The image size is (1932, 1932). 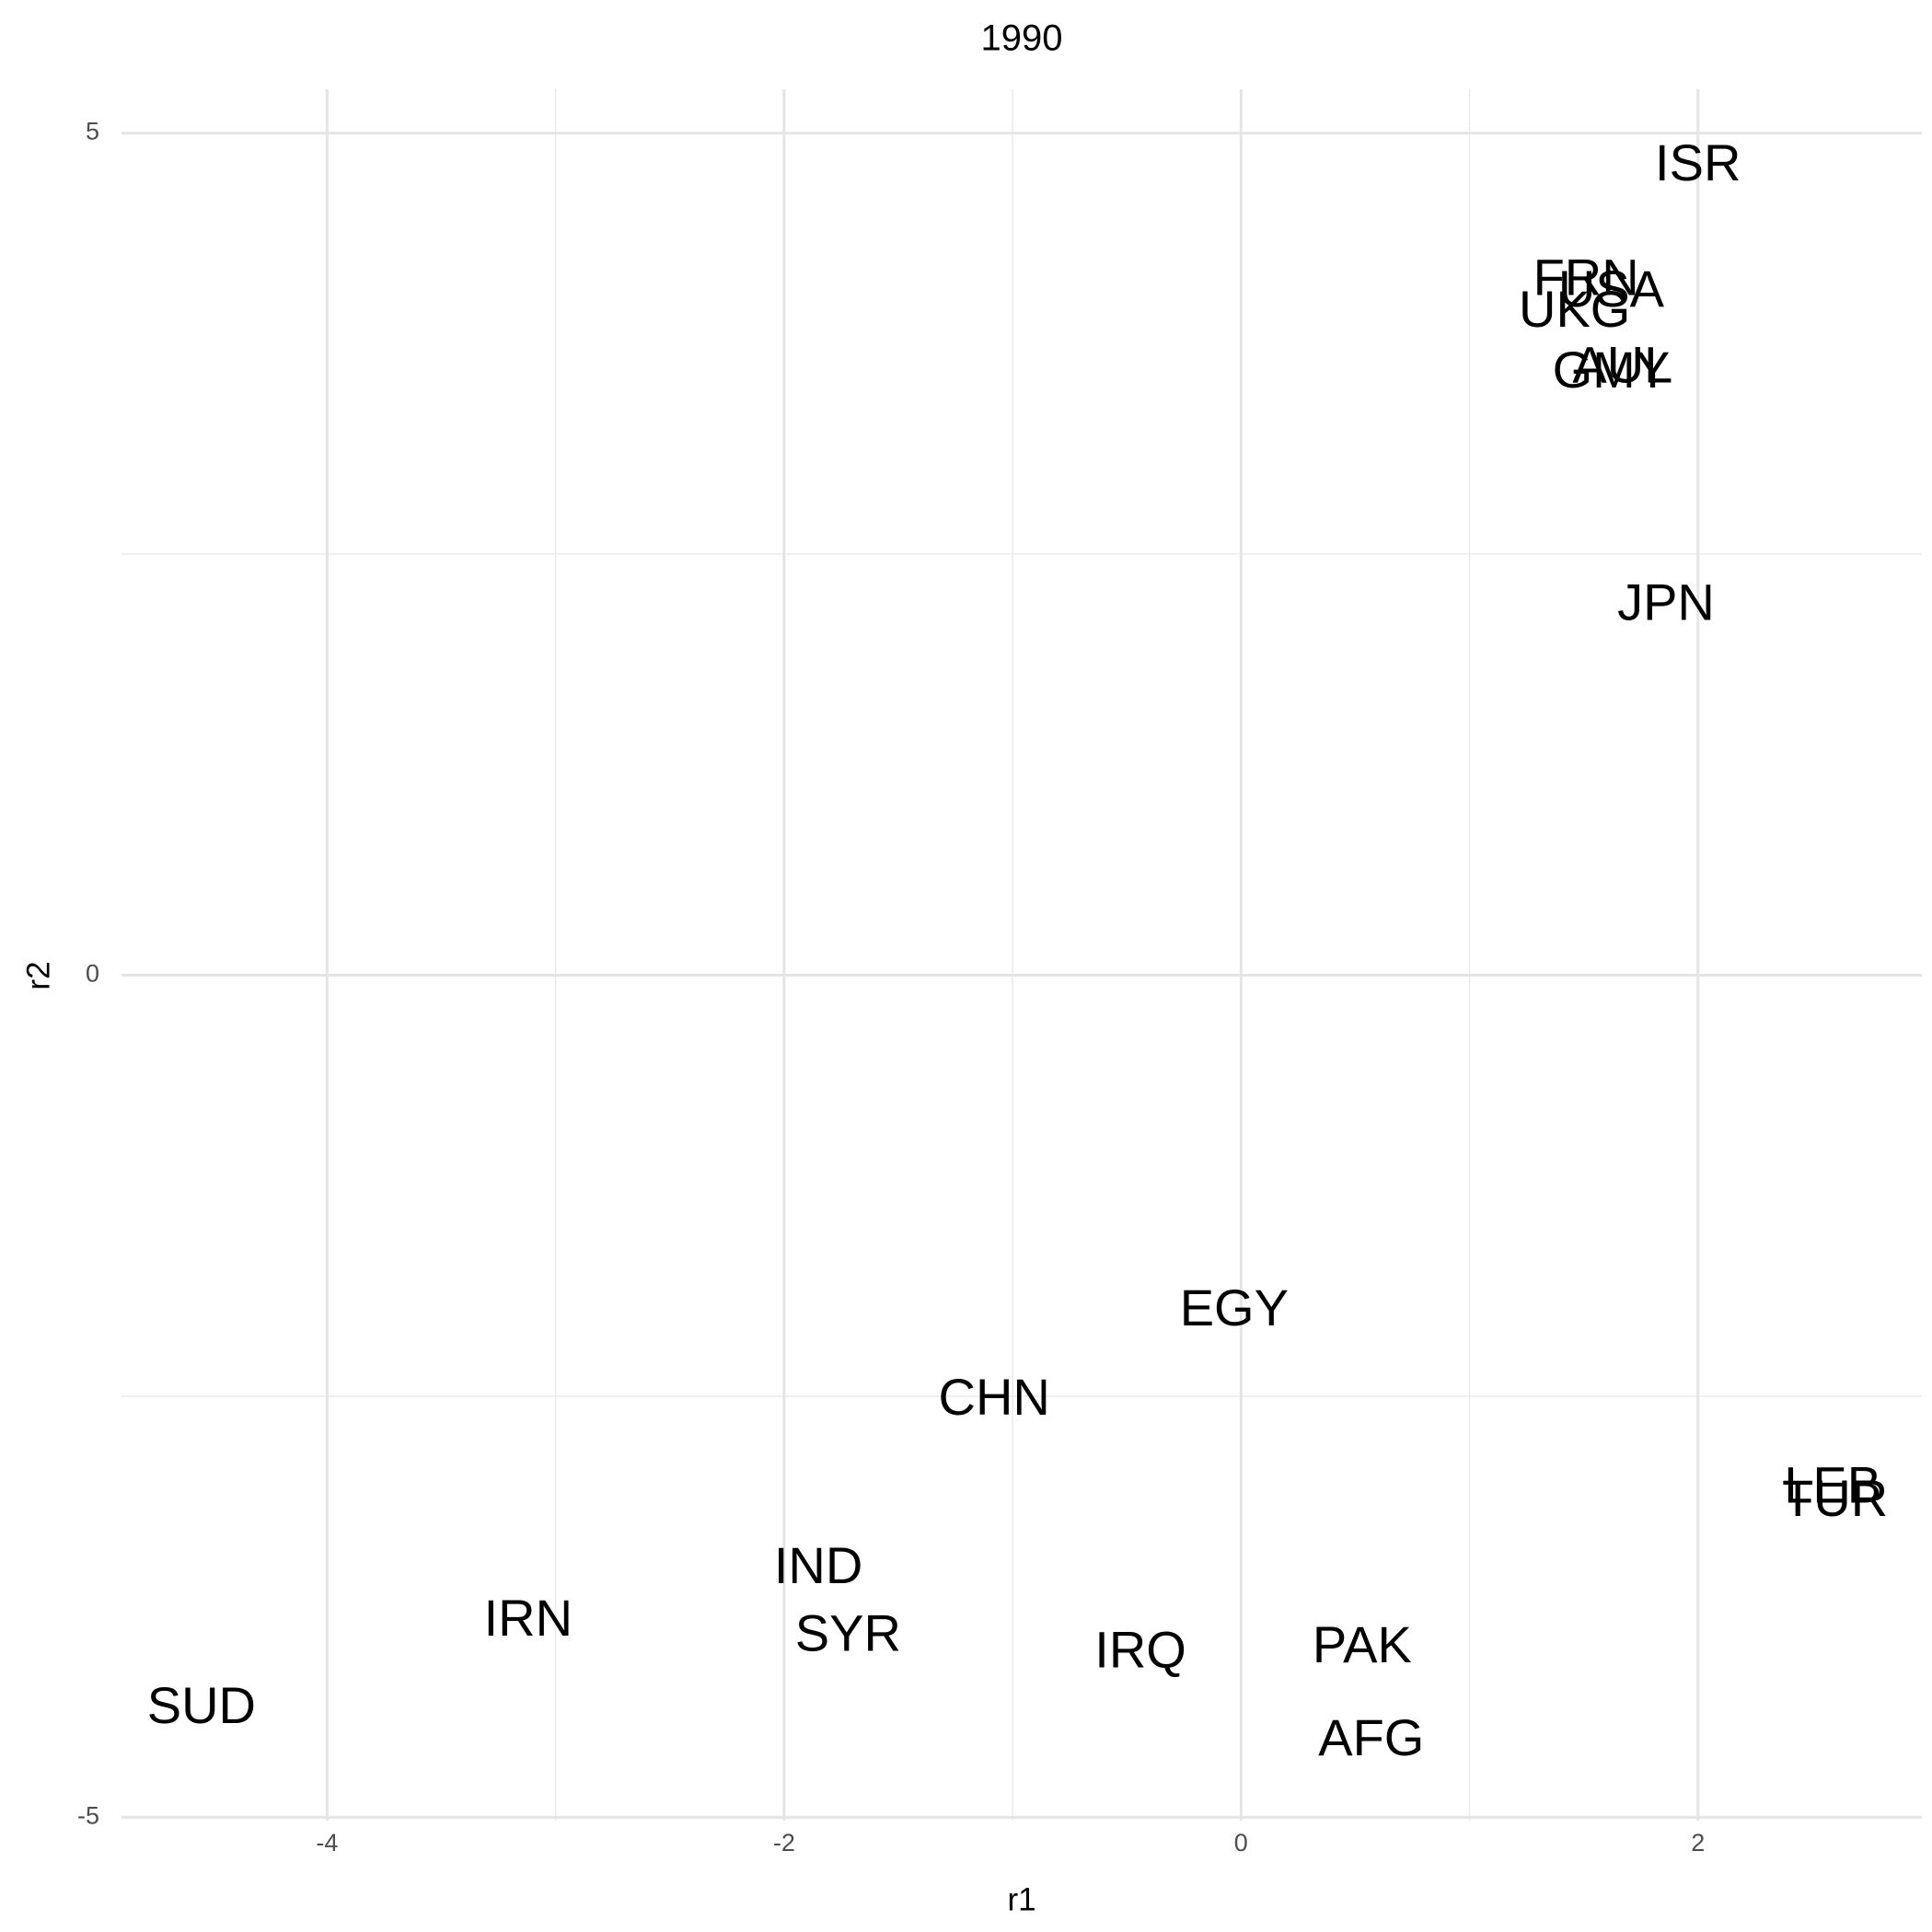 What do you see at coordinates (202, 1705) in the screenshot?
I see `point-label: SUD` at bounding box center [202, 1705].